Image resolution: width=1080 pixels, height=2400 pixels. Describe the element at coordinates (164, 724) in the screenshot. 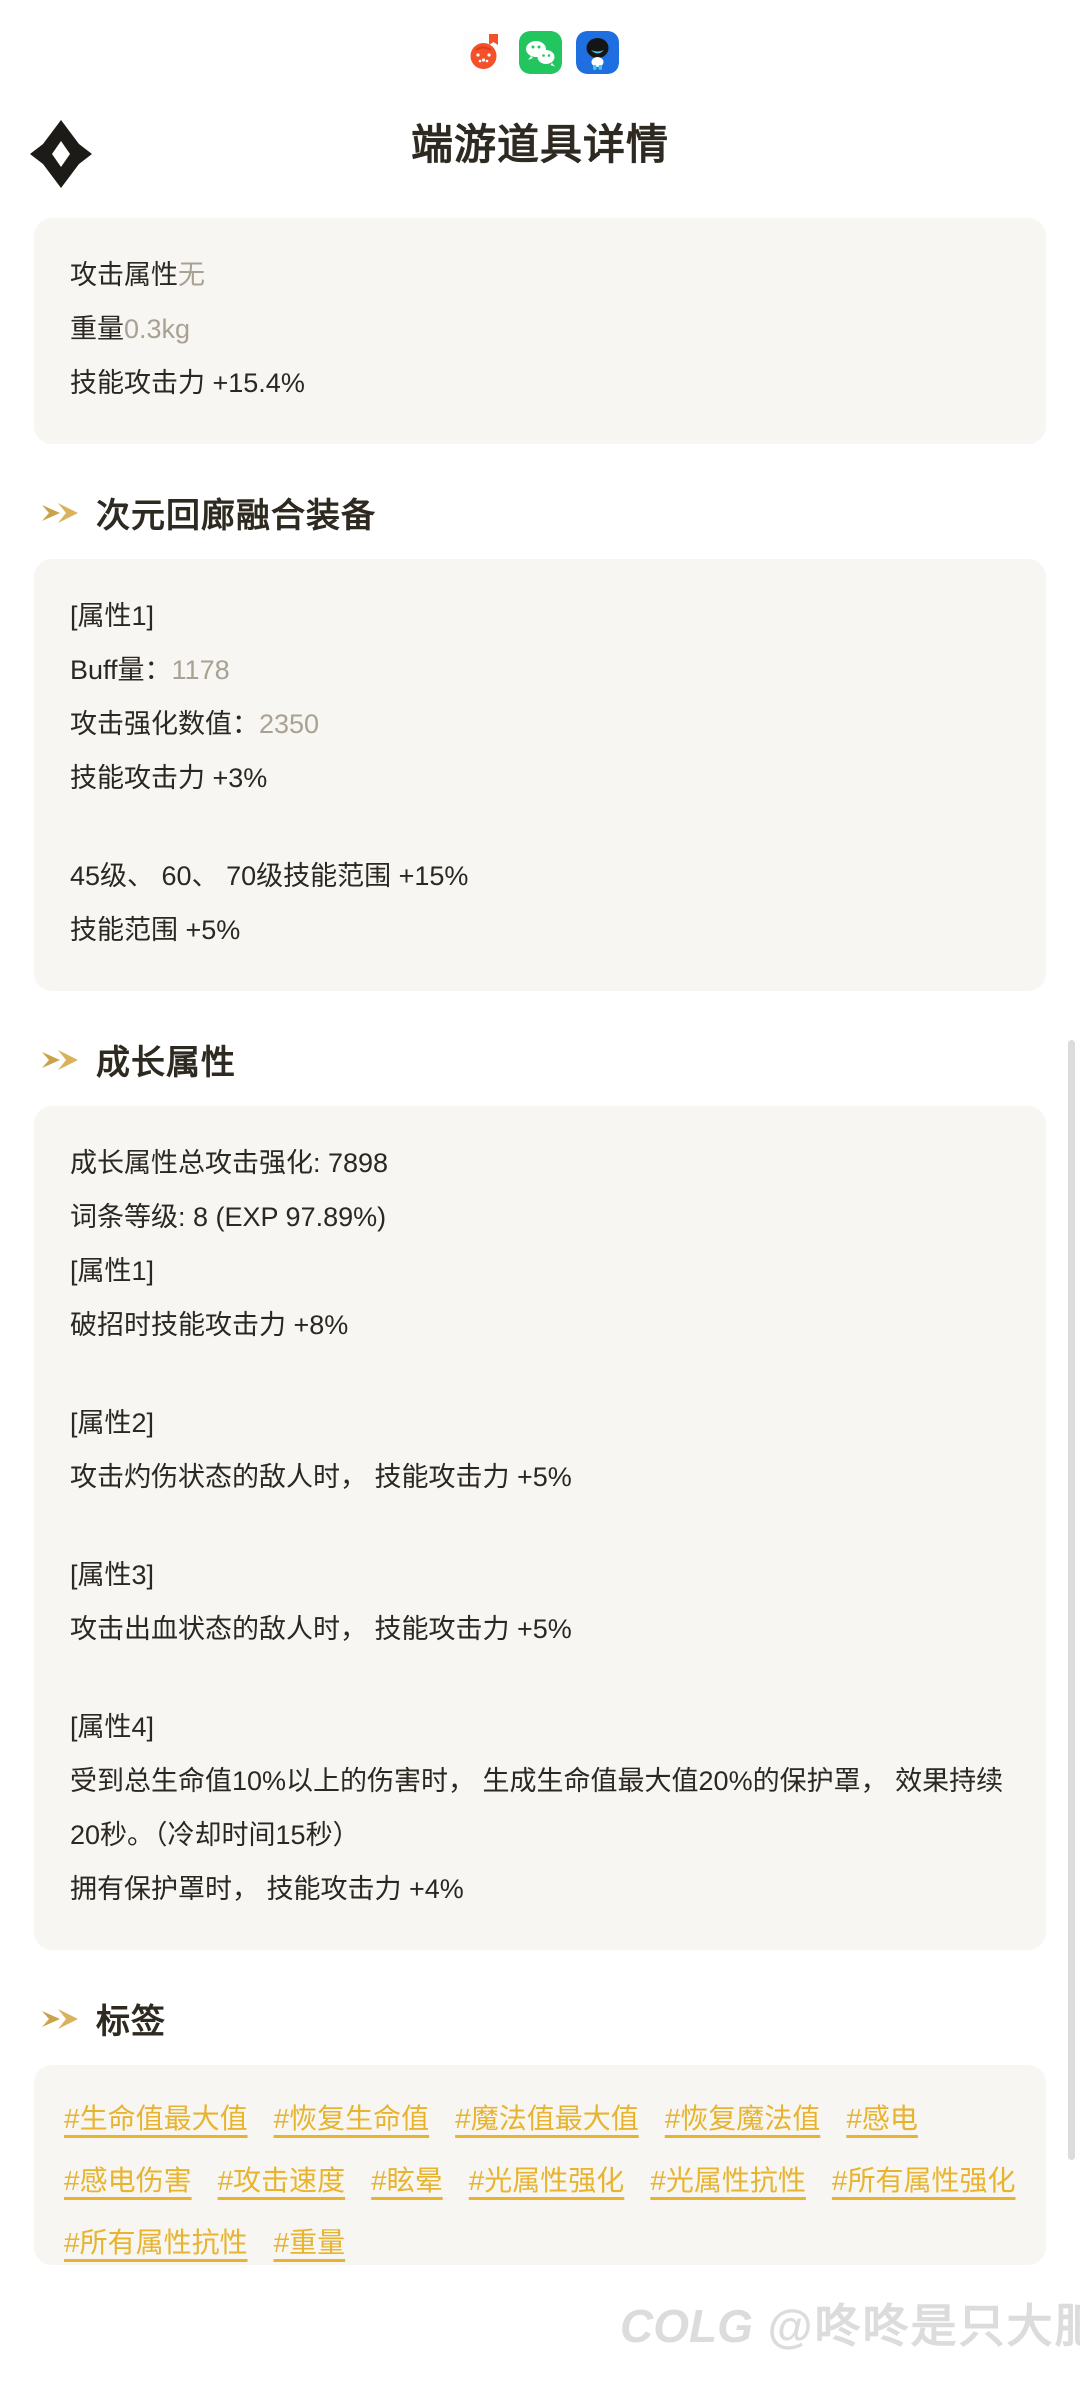

I see `attribute-label: 攻击强化数值：` at that location.